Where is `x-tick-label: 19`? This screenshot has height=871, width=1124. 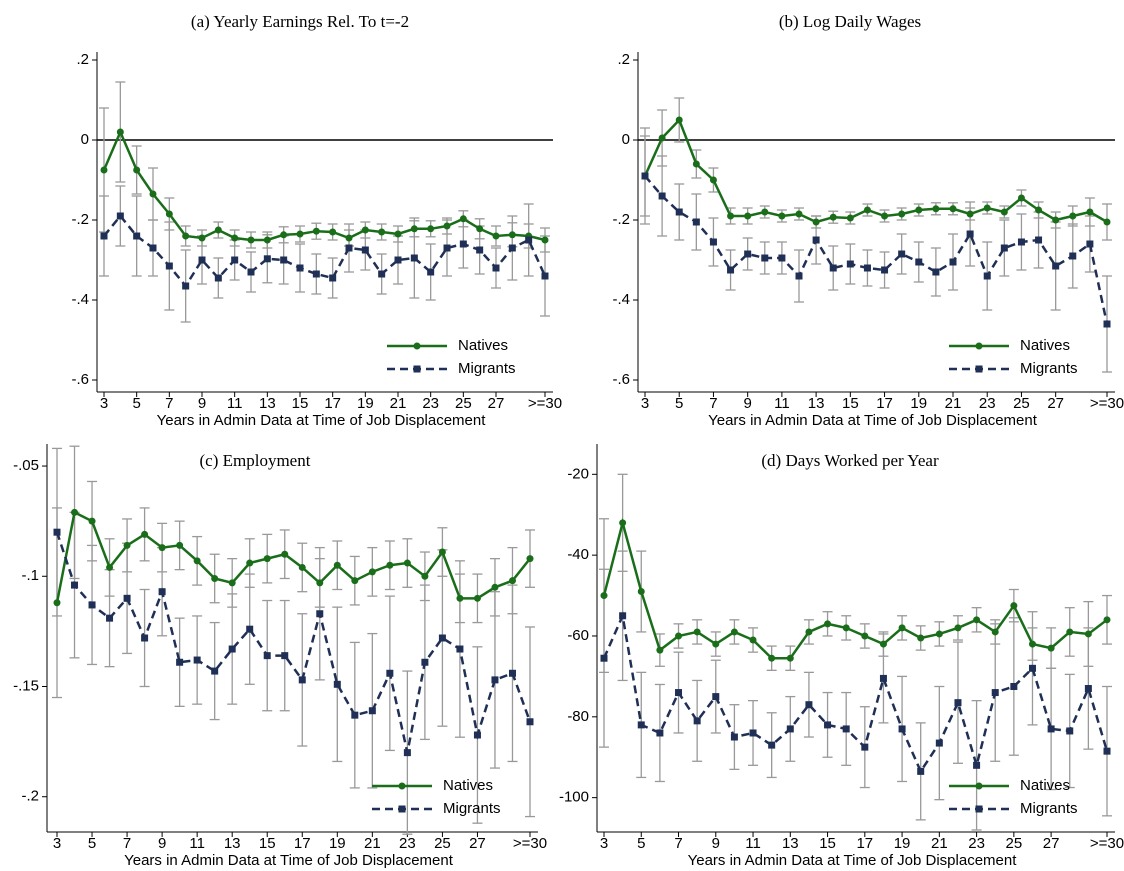
x-tick-label: 19 is located at coordinates (918, 403).